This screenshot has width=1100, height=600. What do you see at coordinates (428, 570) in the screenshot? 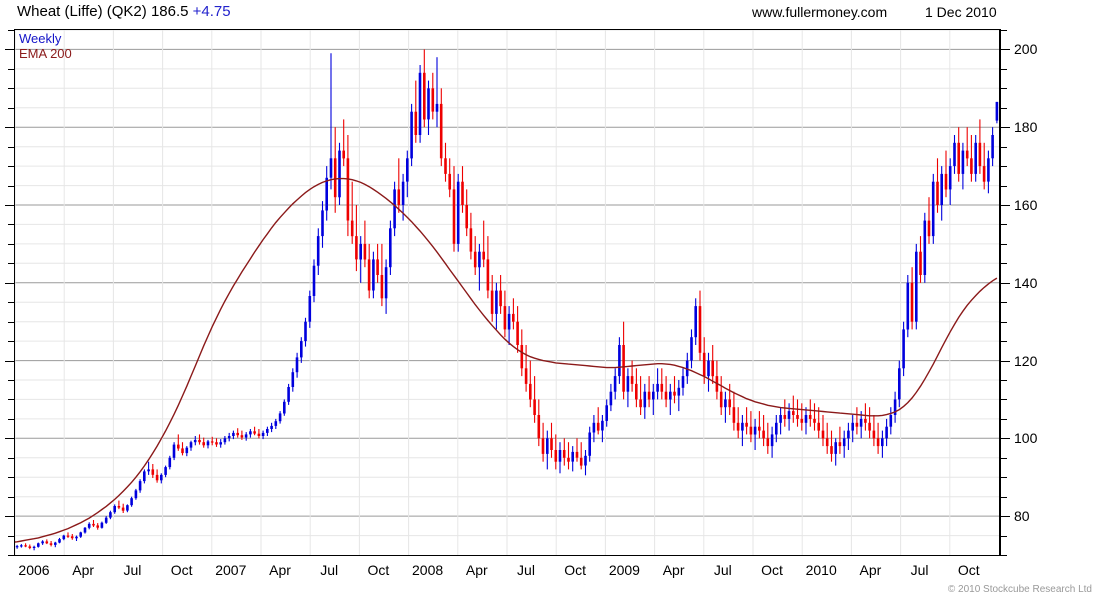
I see `x-axis-label: 2008` at bounding box center [428, 570].